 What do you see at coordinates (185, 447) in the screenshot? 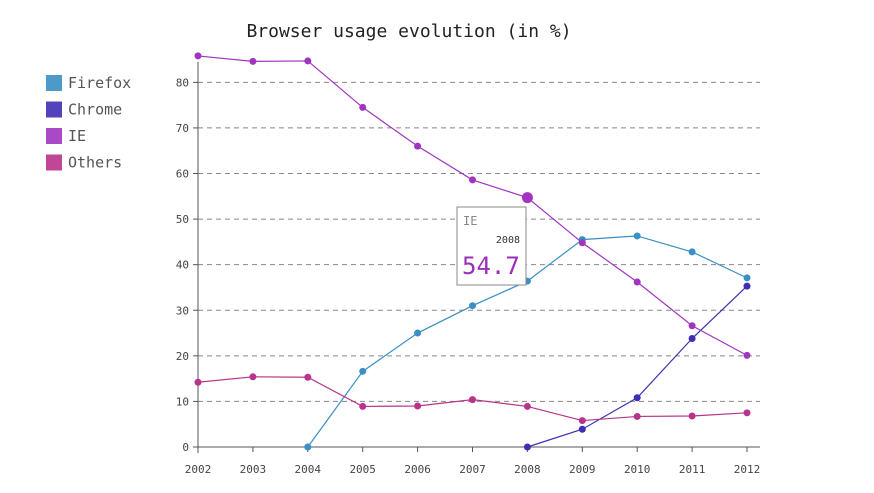
I see `y-tick-label: 0` at bounding box center [185, 447].